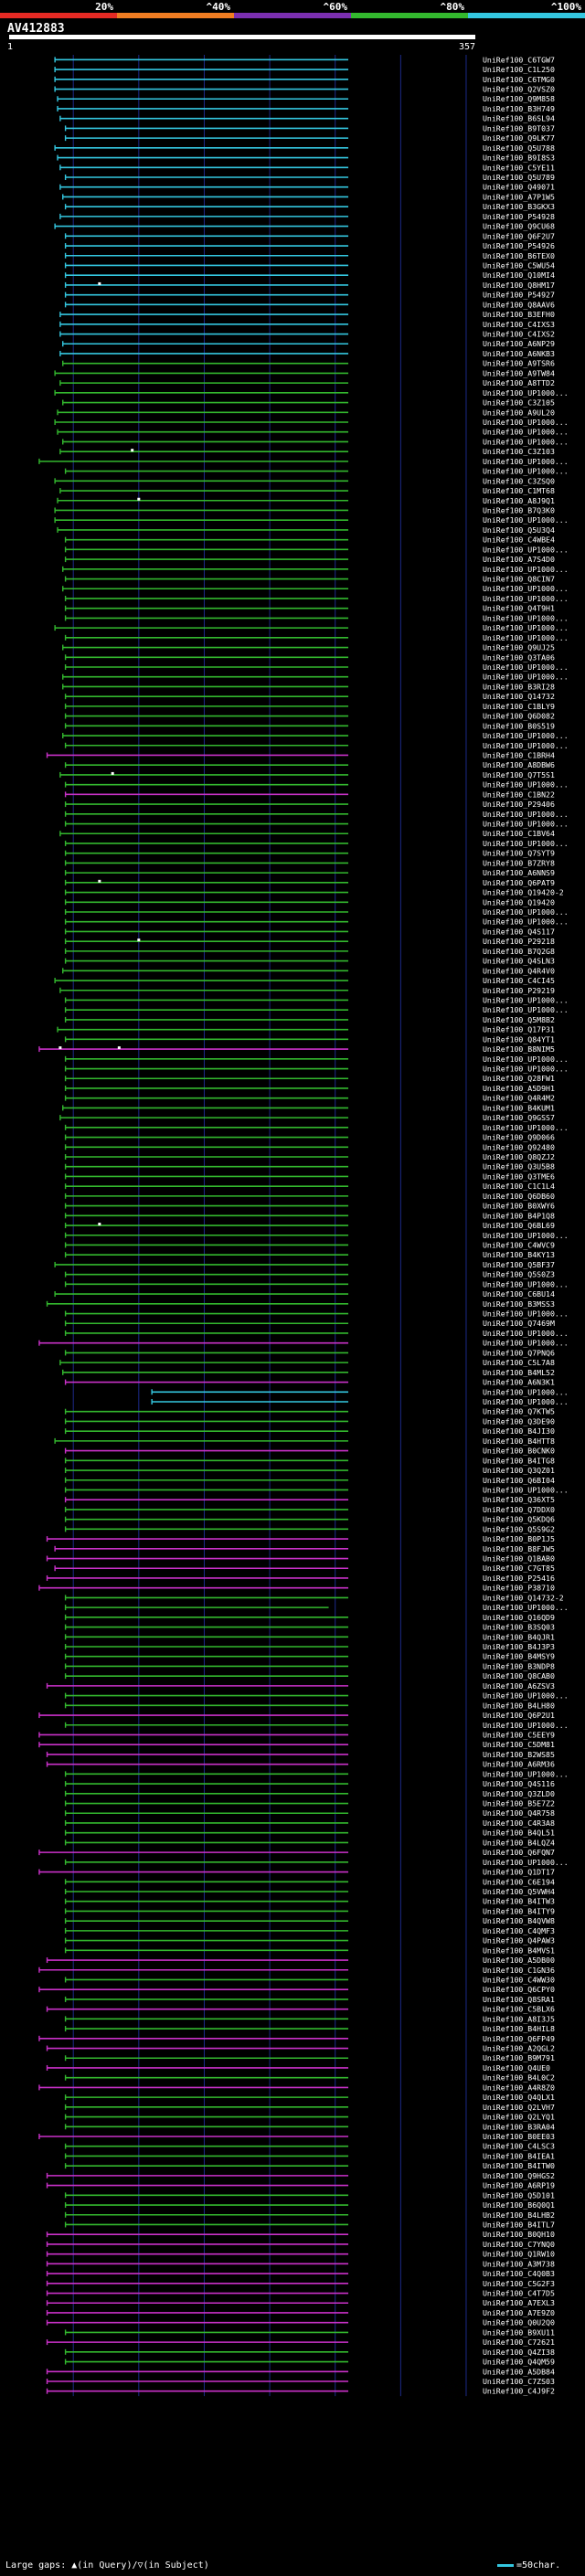 The width and height of the screenshot is (585, 2576). What do you see at coordinates (519, 1519) in the screenshot?
I see `hit-label: UniRef100_Q5KDQ6` at bounding box center [519, 1519].